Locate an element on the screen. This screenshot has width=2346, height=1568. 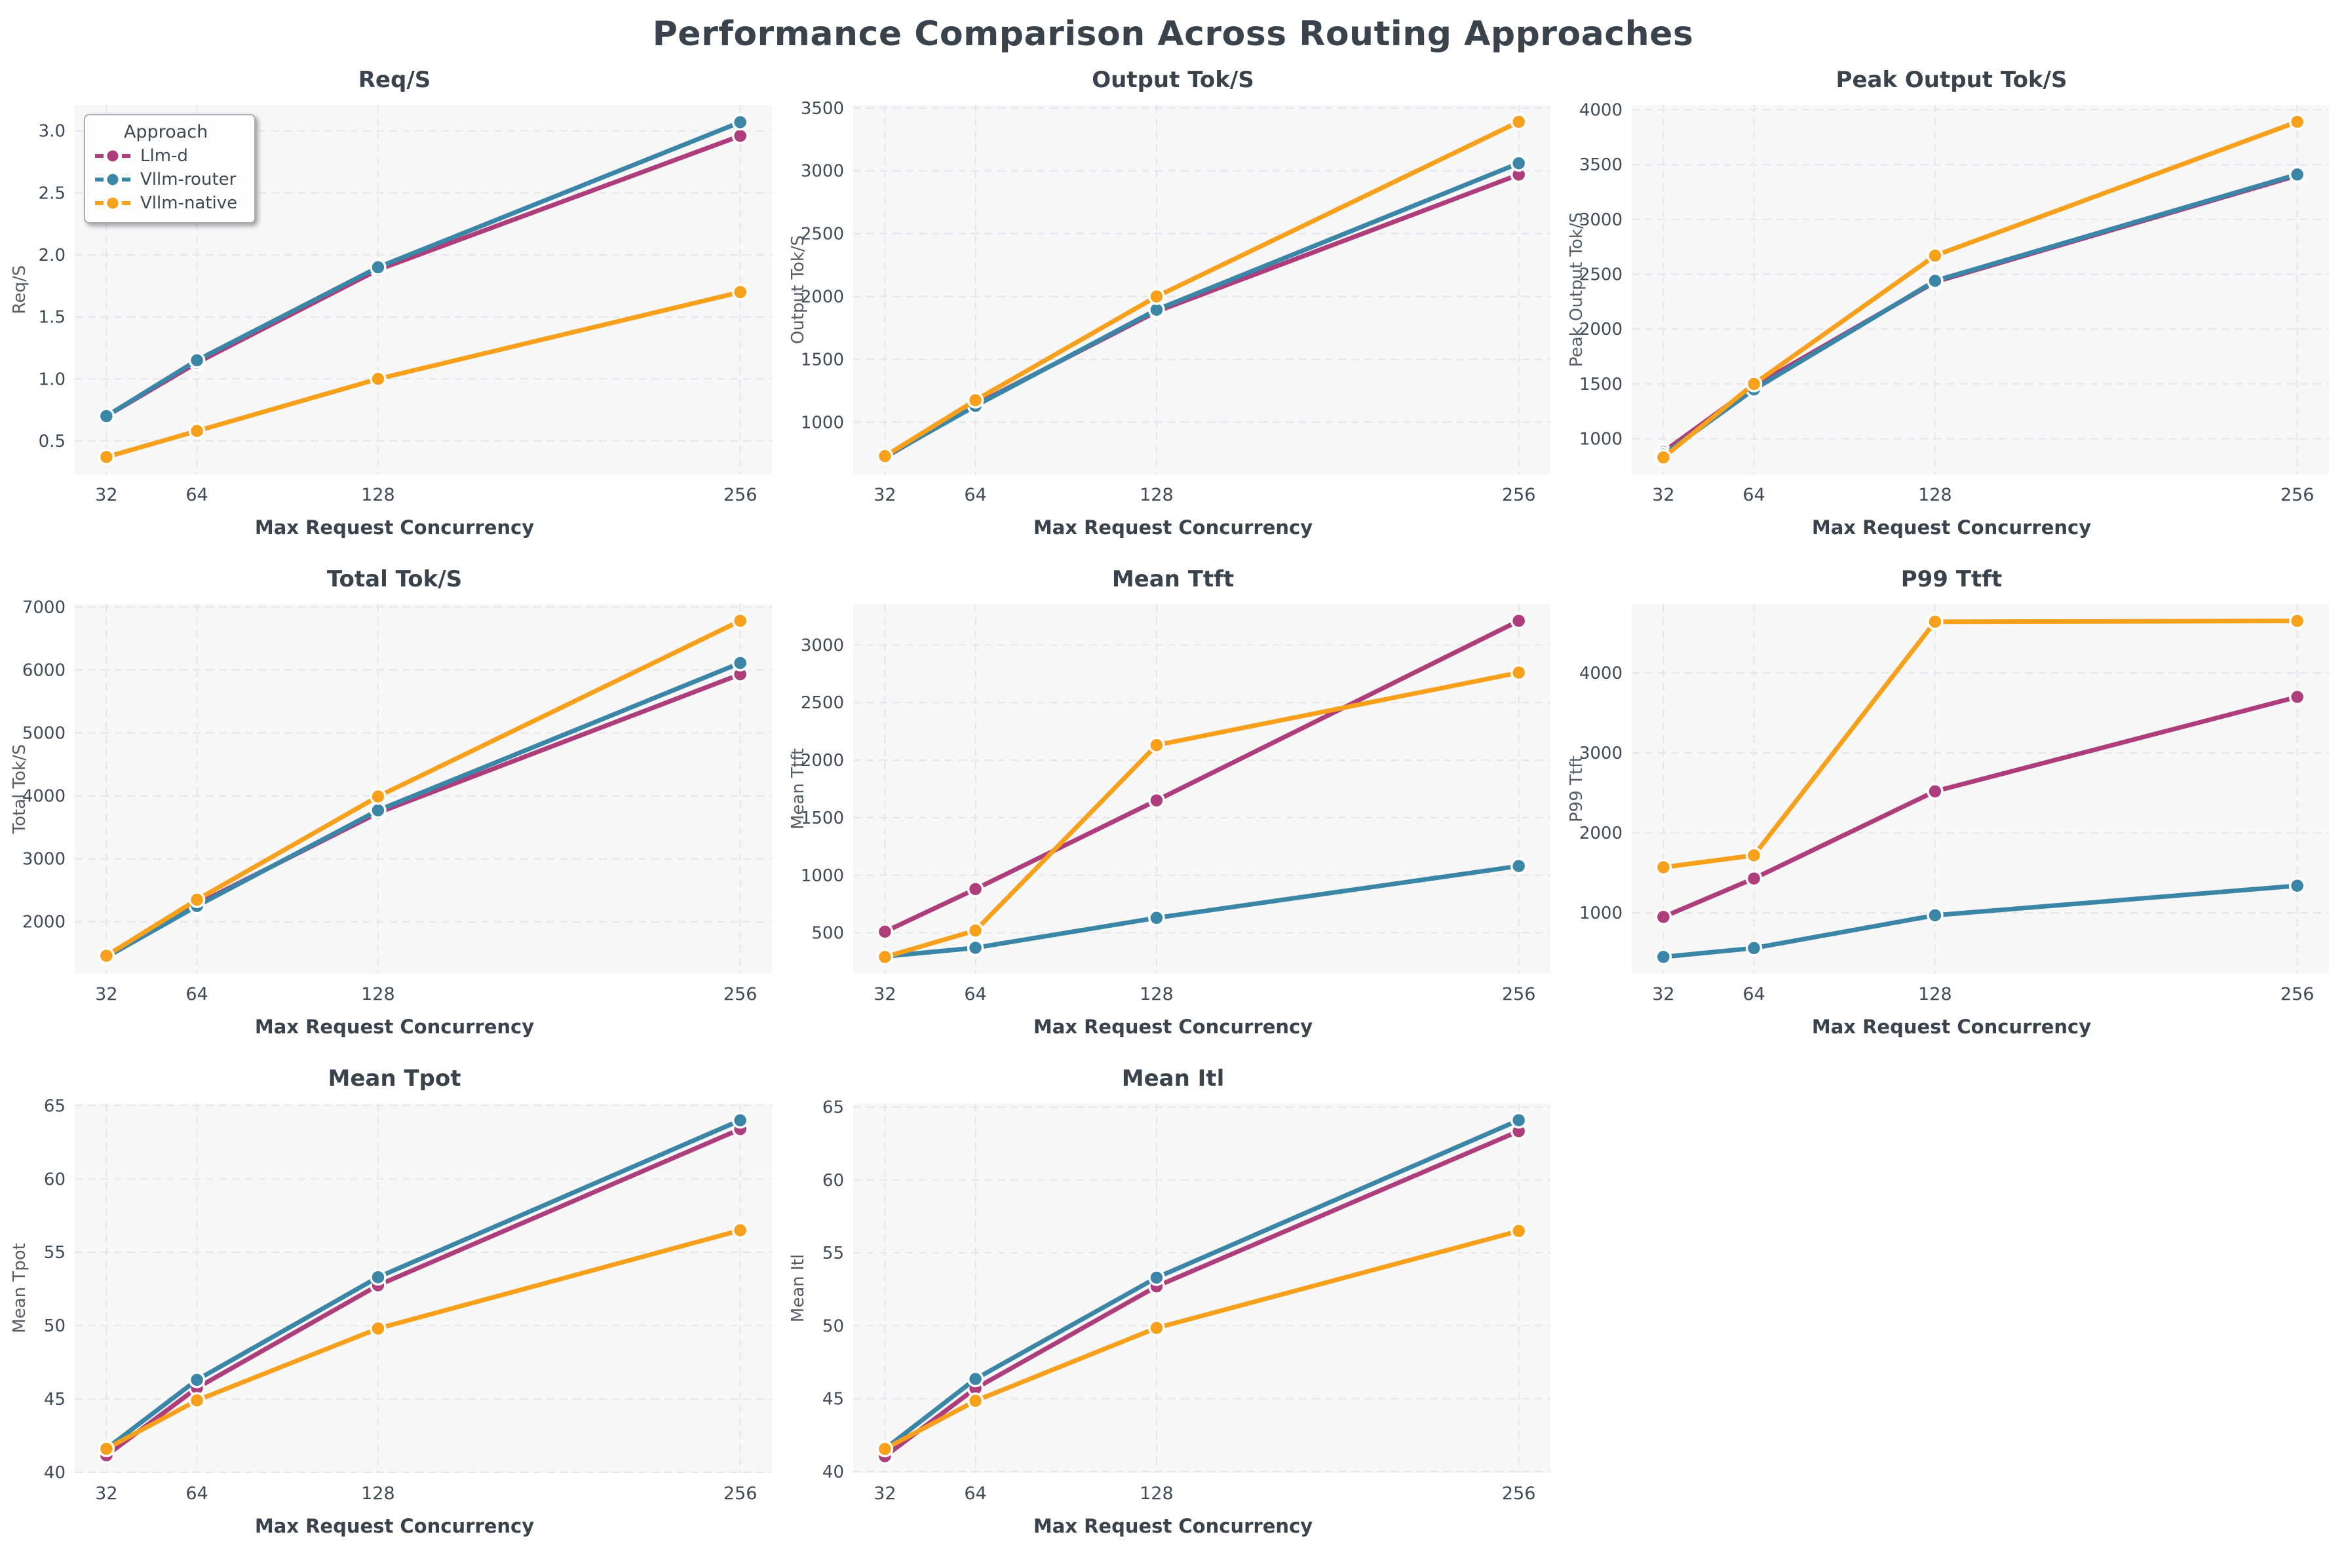
y-axis-label: Total Tok/S is located at coordinates (19, 790).